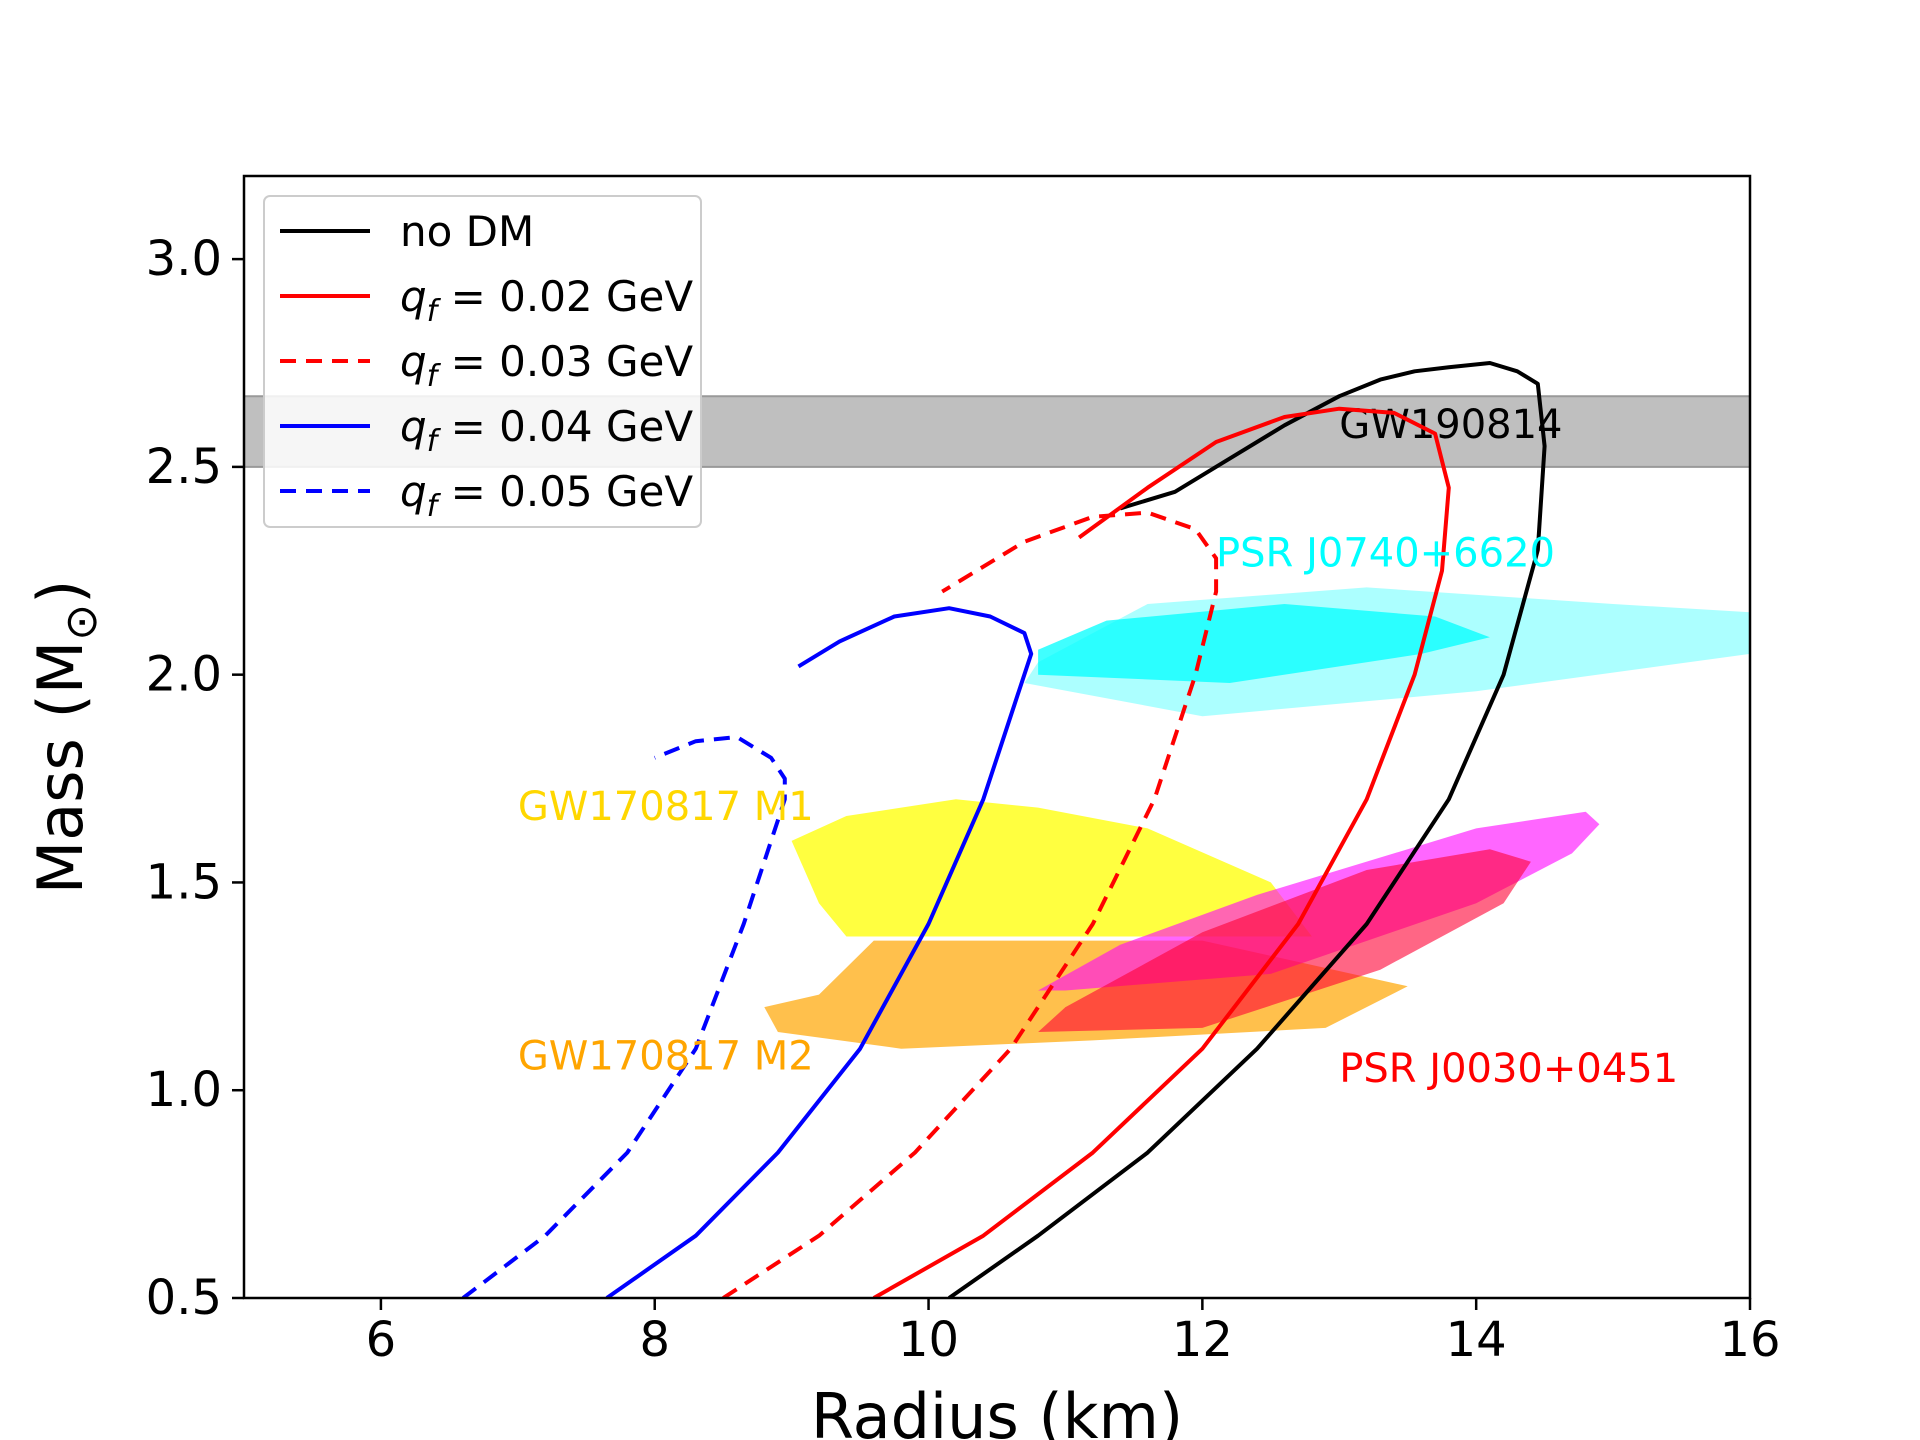 The height and width of the screenshot is (1440, 1920). I want to click on legend-label-2: qf = 0.02 GeV, so click(546, 300).